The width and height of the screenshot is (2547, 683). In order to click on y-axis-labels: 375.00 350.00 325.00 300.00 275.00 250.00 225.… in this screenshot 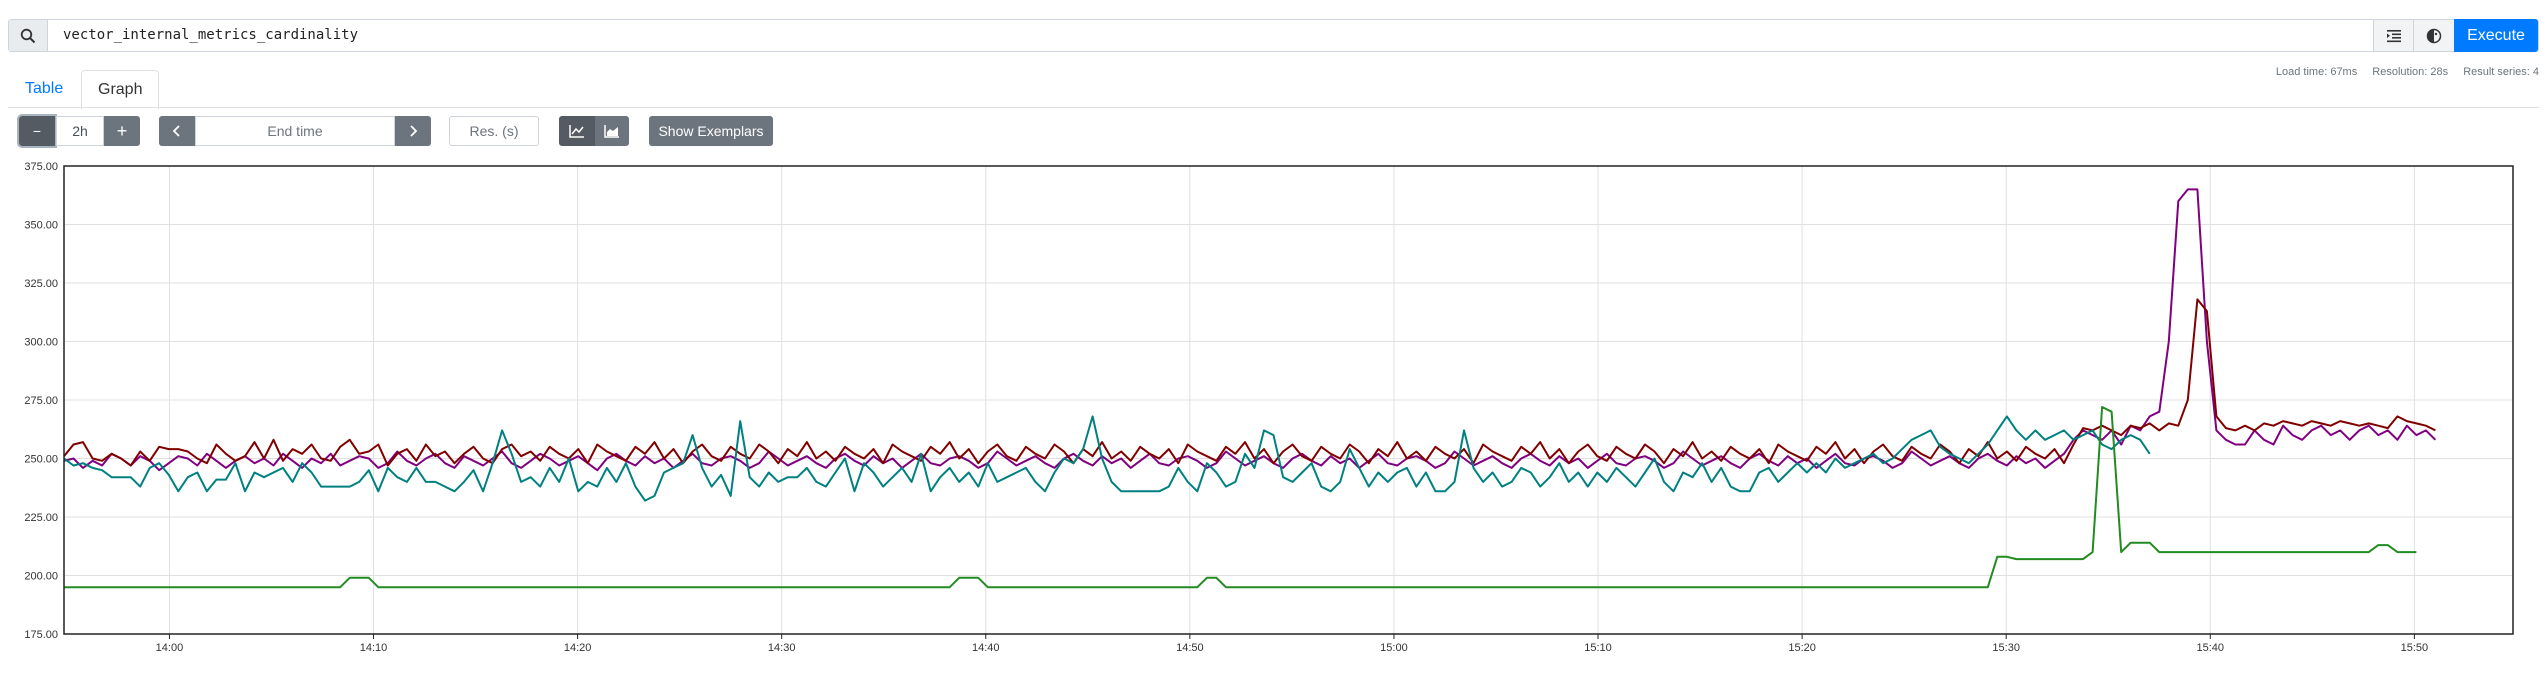, I will do `click(41, 401)`.